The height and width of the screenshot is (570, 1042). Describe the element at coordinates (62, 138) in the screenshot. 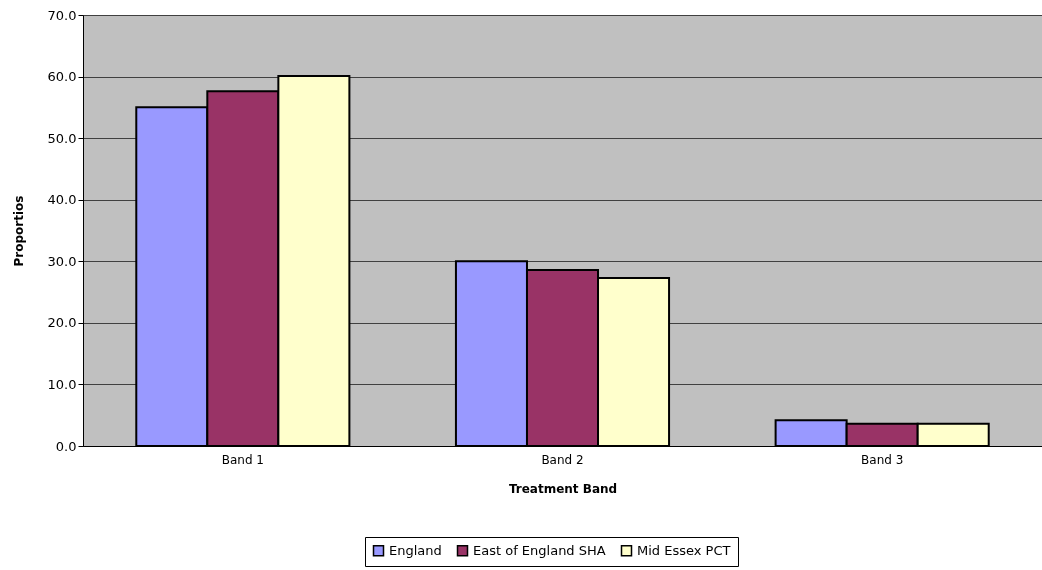

I see `y-tick-label: 50.0` at that location.